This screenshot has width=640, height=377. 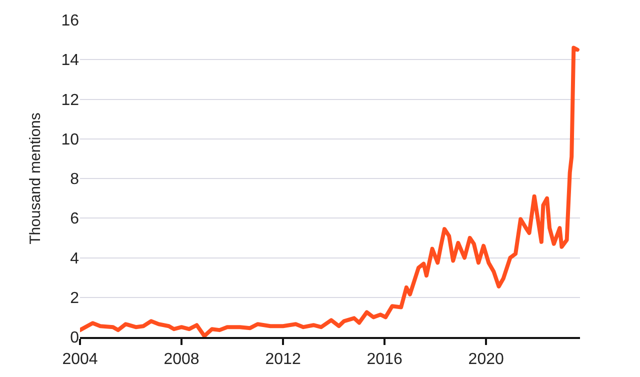 What do you see at coordinates (182, 359) in the screenshot?
I see `x-tick-label: 2008` at bounding box center [182, 359].